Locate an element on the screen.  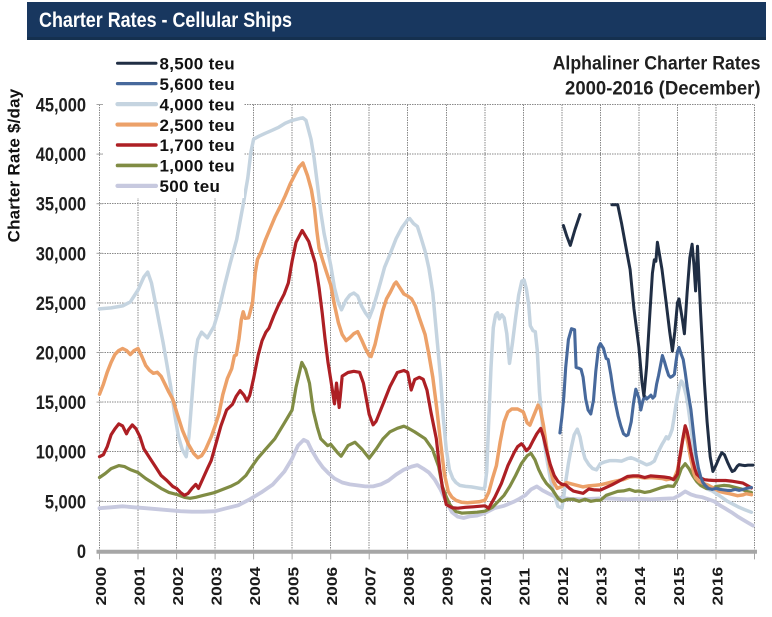
svg-text: 25,000 is located at coordinates (61, 304).